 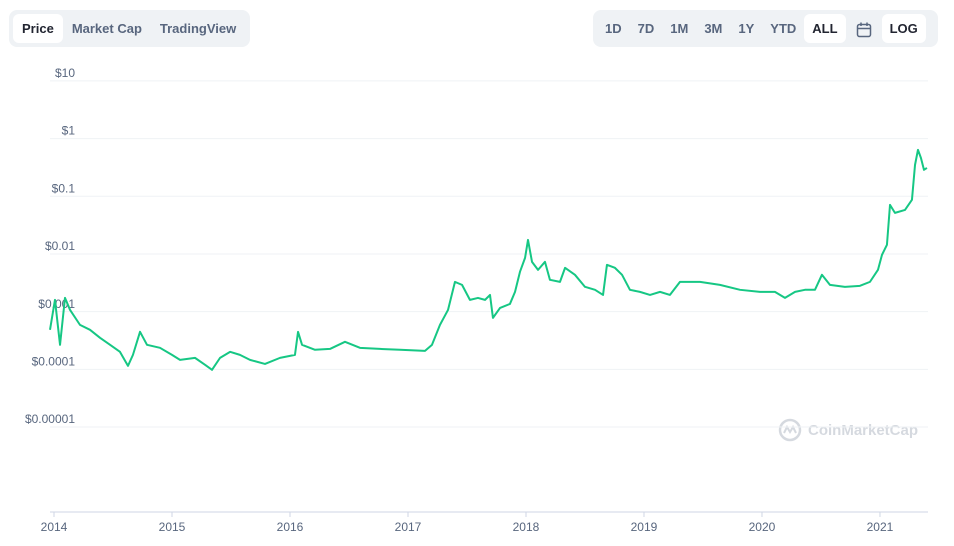 I want to click on y-tick-label: $10, so click(x=65, y=73).